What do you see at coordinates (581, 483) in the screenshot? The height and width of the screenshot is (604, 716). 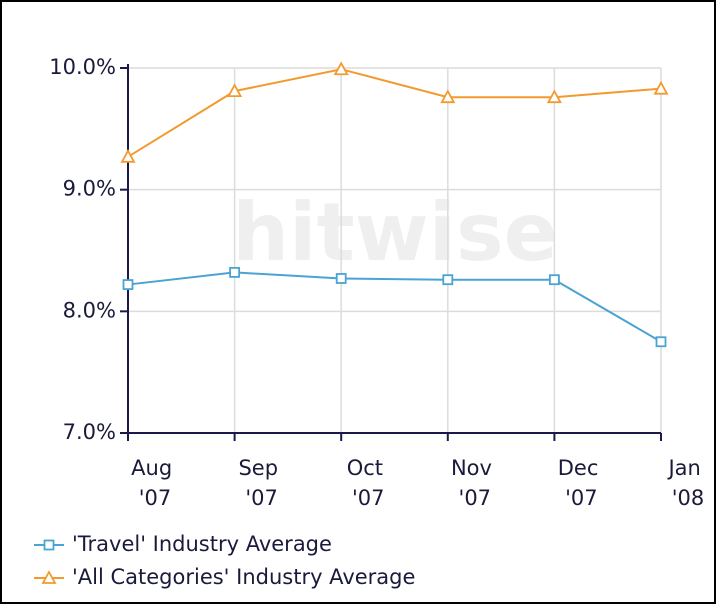 I see `x-tick-label: Dec '07` at bounding box center [581, 483].